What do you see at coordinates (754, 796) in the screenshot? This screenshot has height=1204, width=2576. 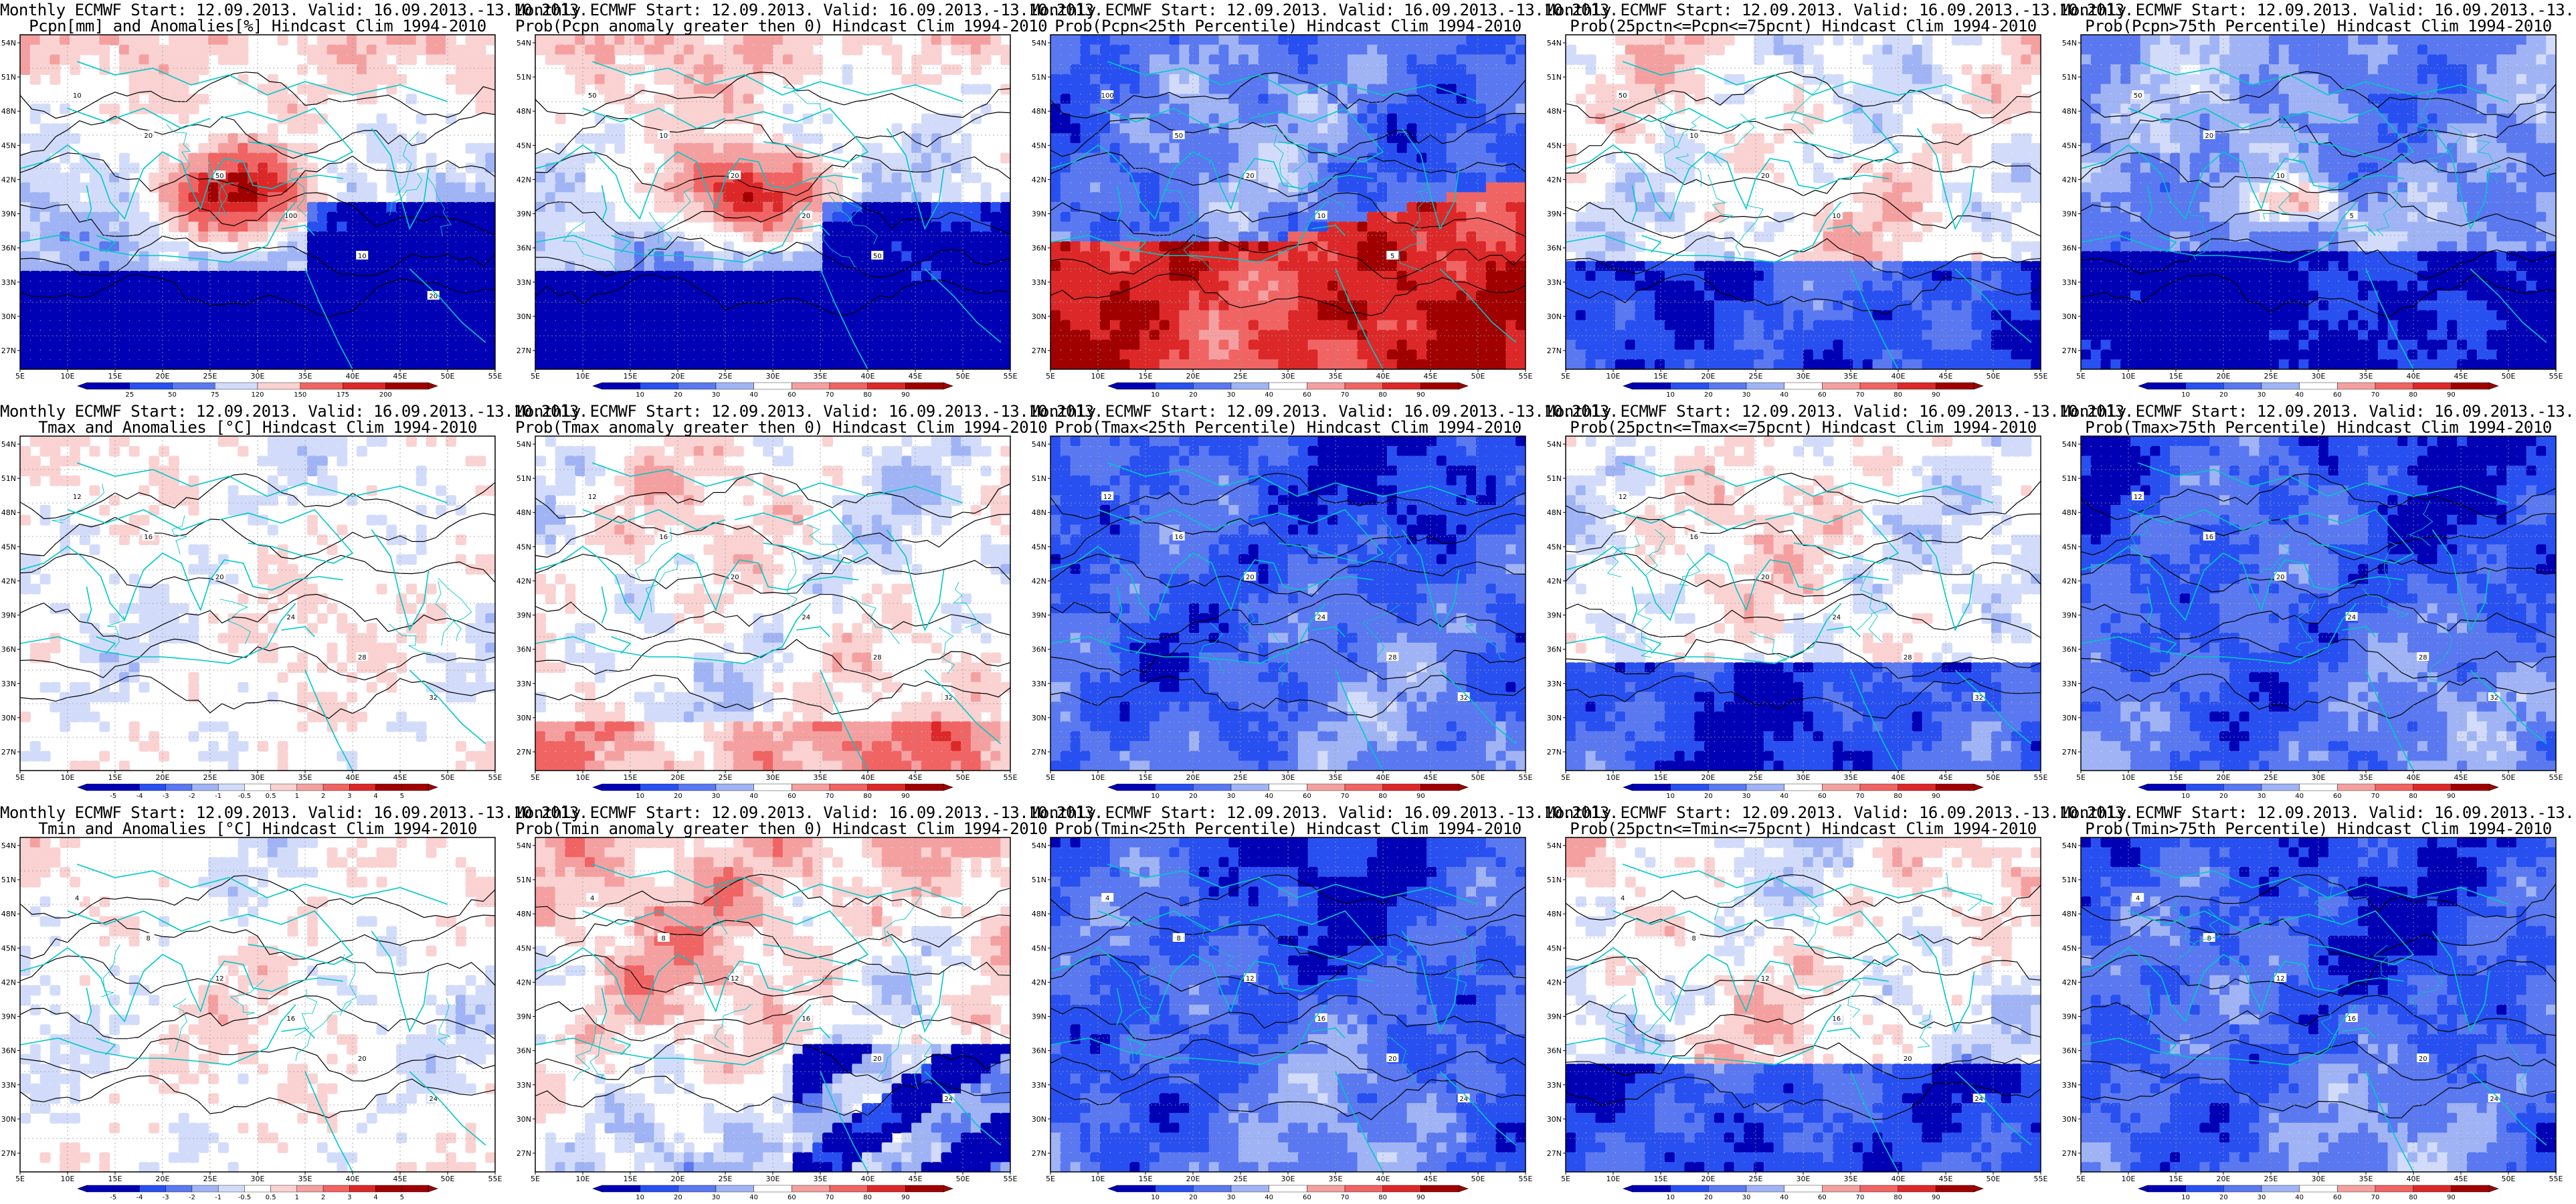 I see `colorbar-label: 40` at bounding box center [754, 796].